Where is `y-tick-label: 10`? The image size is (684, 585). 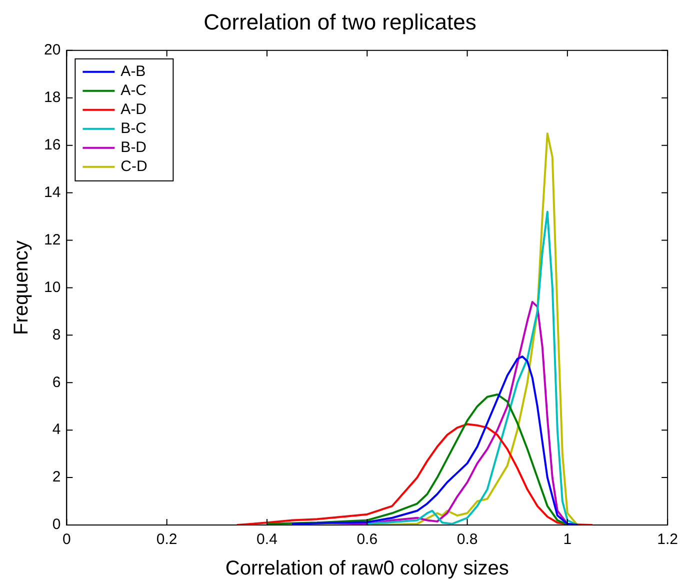
y-tick-label: 10 is located at coordinates (52, 287).